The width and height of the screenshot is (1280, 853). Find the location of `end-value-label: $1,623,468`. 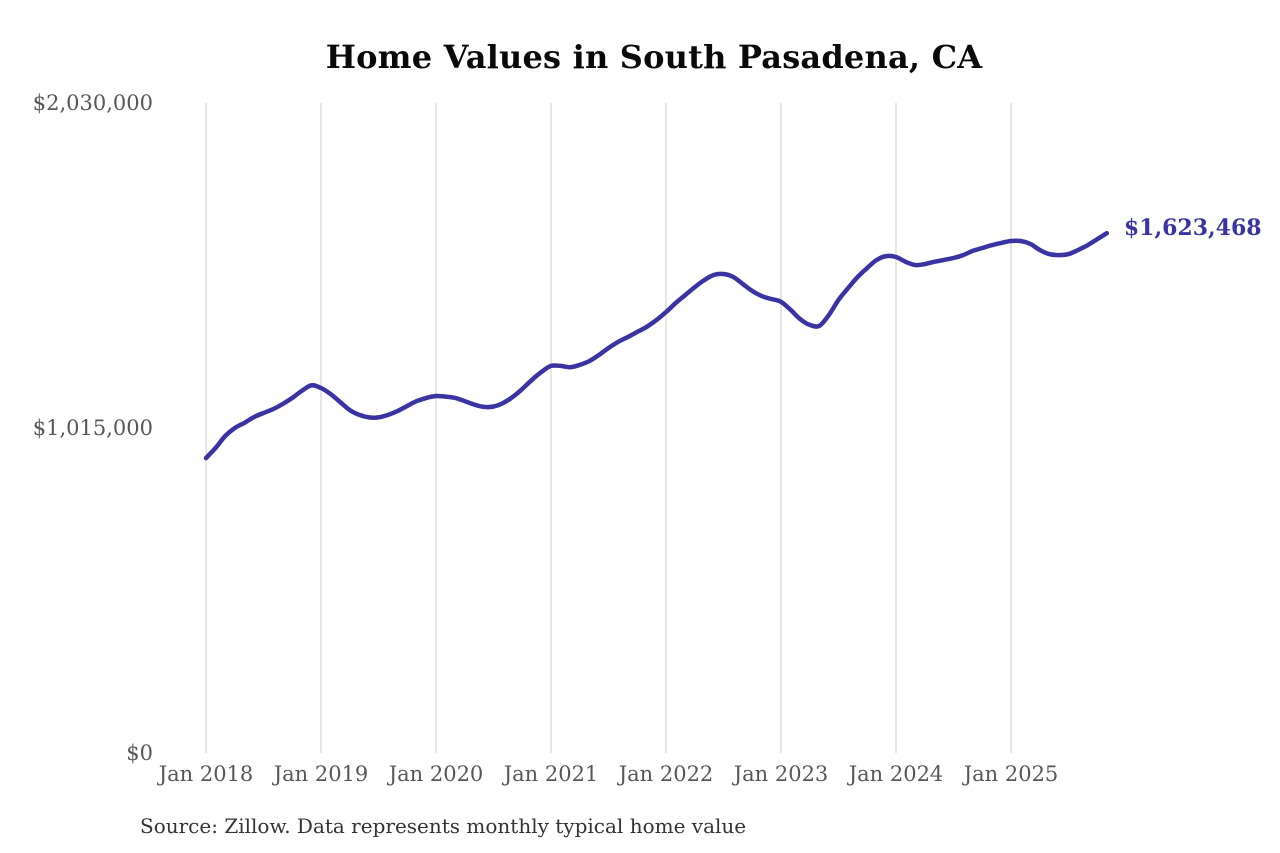

end-value-label: $1,623,468 is located at coordinates (1193, 228).